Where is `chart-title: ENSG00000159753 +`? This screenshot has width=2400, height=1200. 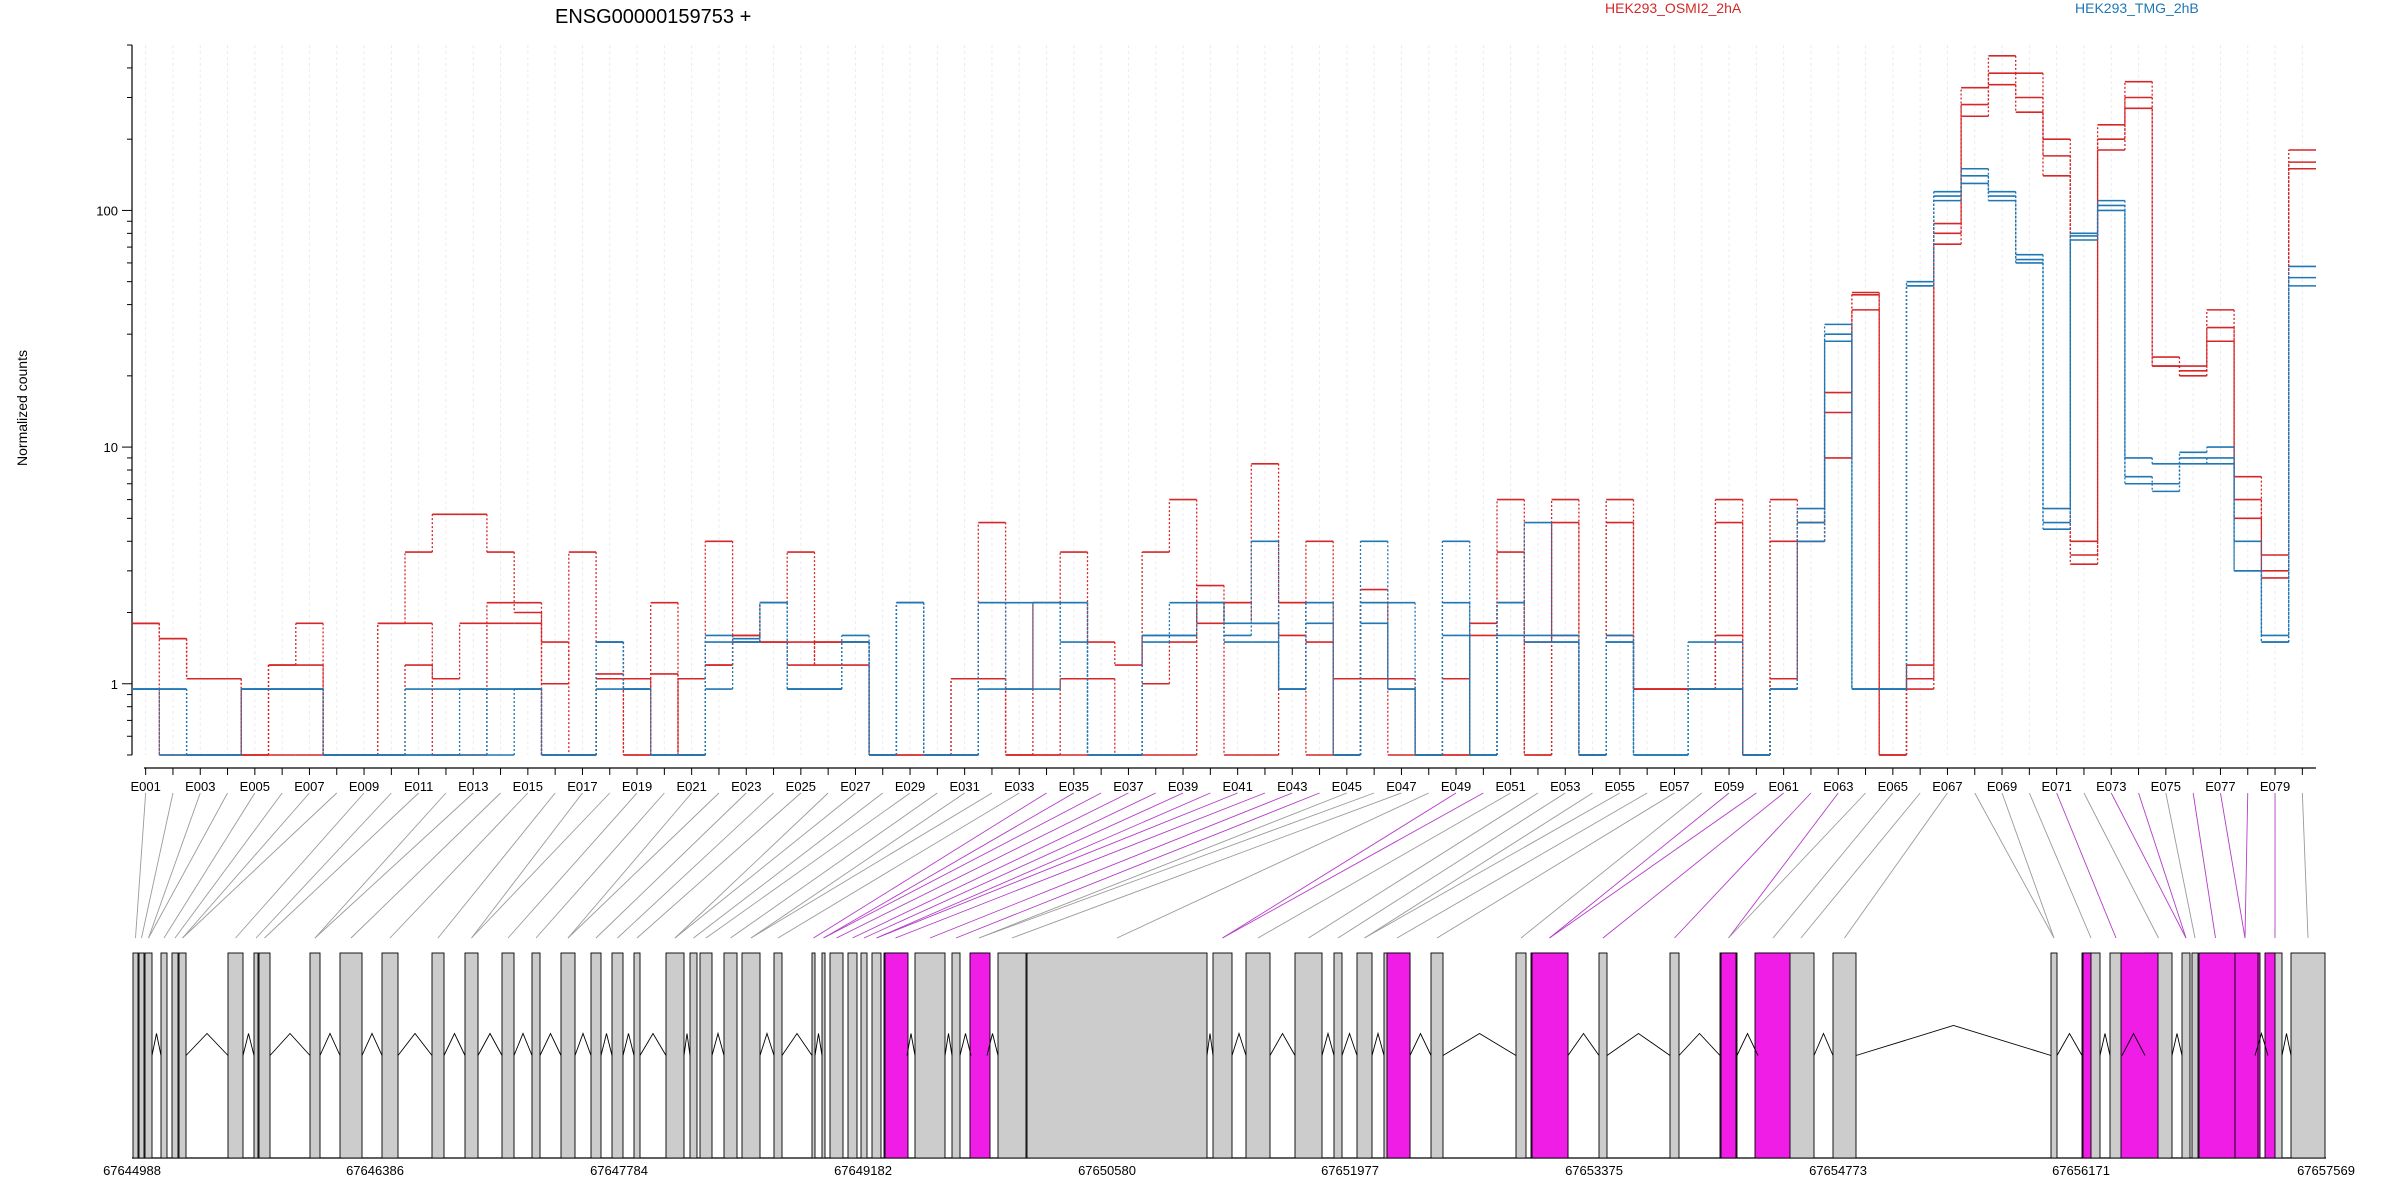
chart-title: ENSG00000159753 + is located at coordinates (653, 17).